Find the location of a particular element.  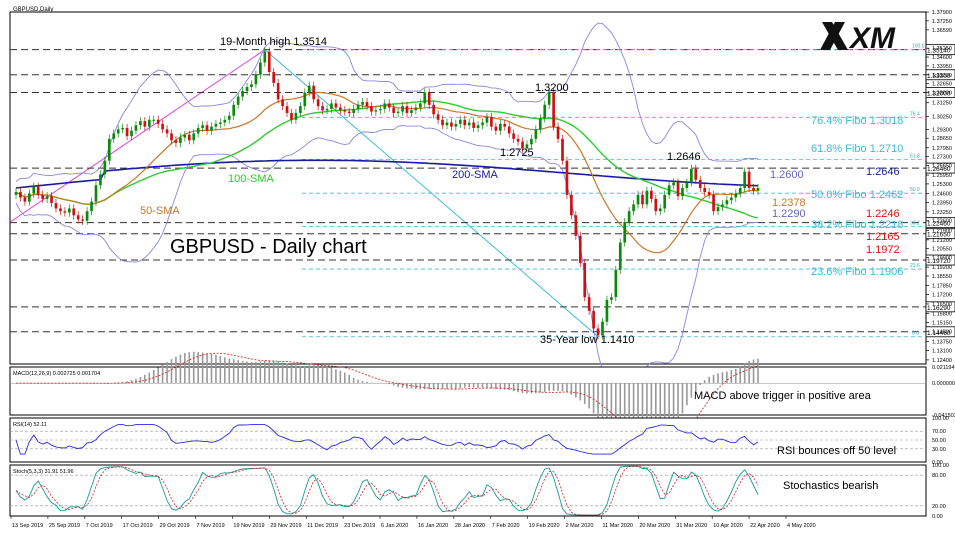

xm-logo is located at coordinates (834, 36).